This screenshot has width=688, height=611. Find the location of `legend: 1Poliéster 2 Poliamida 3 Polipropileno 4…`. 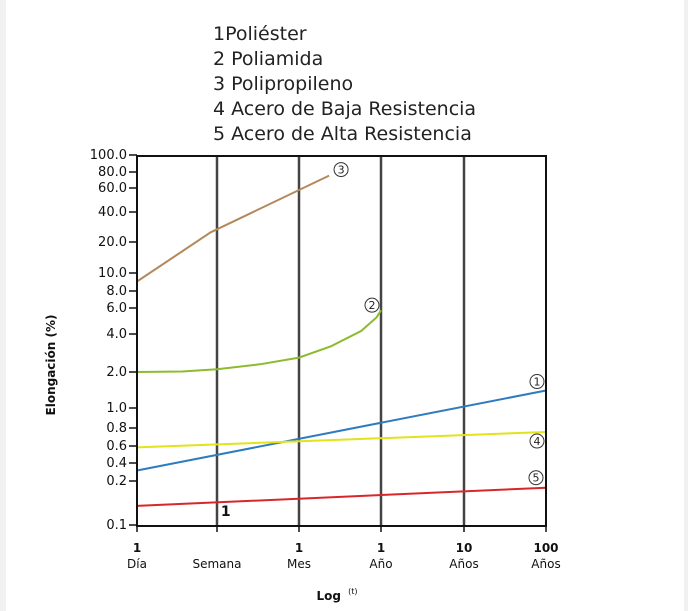

legend: 1Poliéster 2 Poliamida 3 Polipropileno 4… is located at coordinates (344, 84).